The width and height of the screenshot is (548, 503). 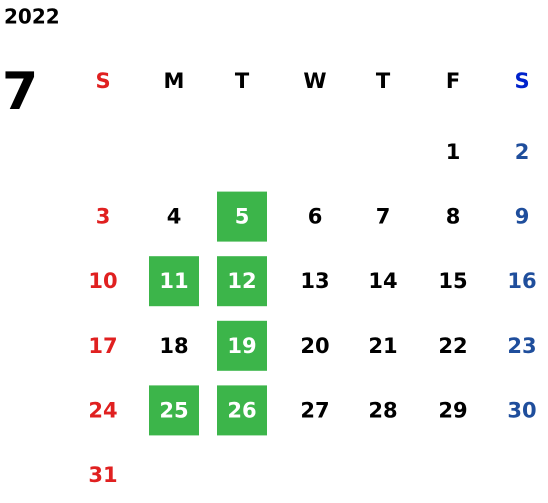 What do you see at coordinates (452, 346) in the screenshot?
I see `day: 22` at bounding box center [452, 346].